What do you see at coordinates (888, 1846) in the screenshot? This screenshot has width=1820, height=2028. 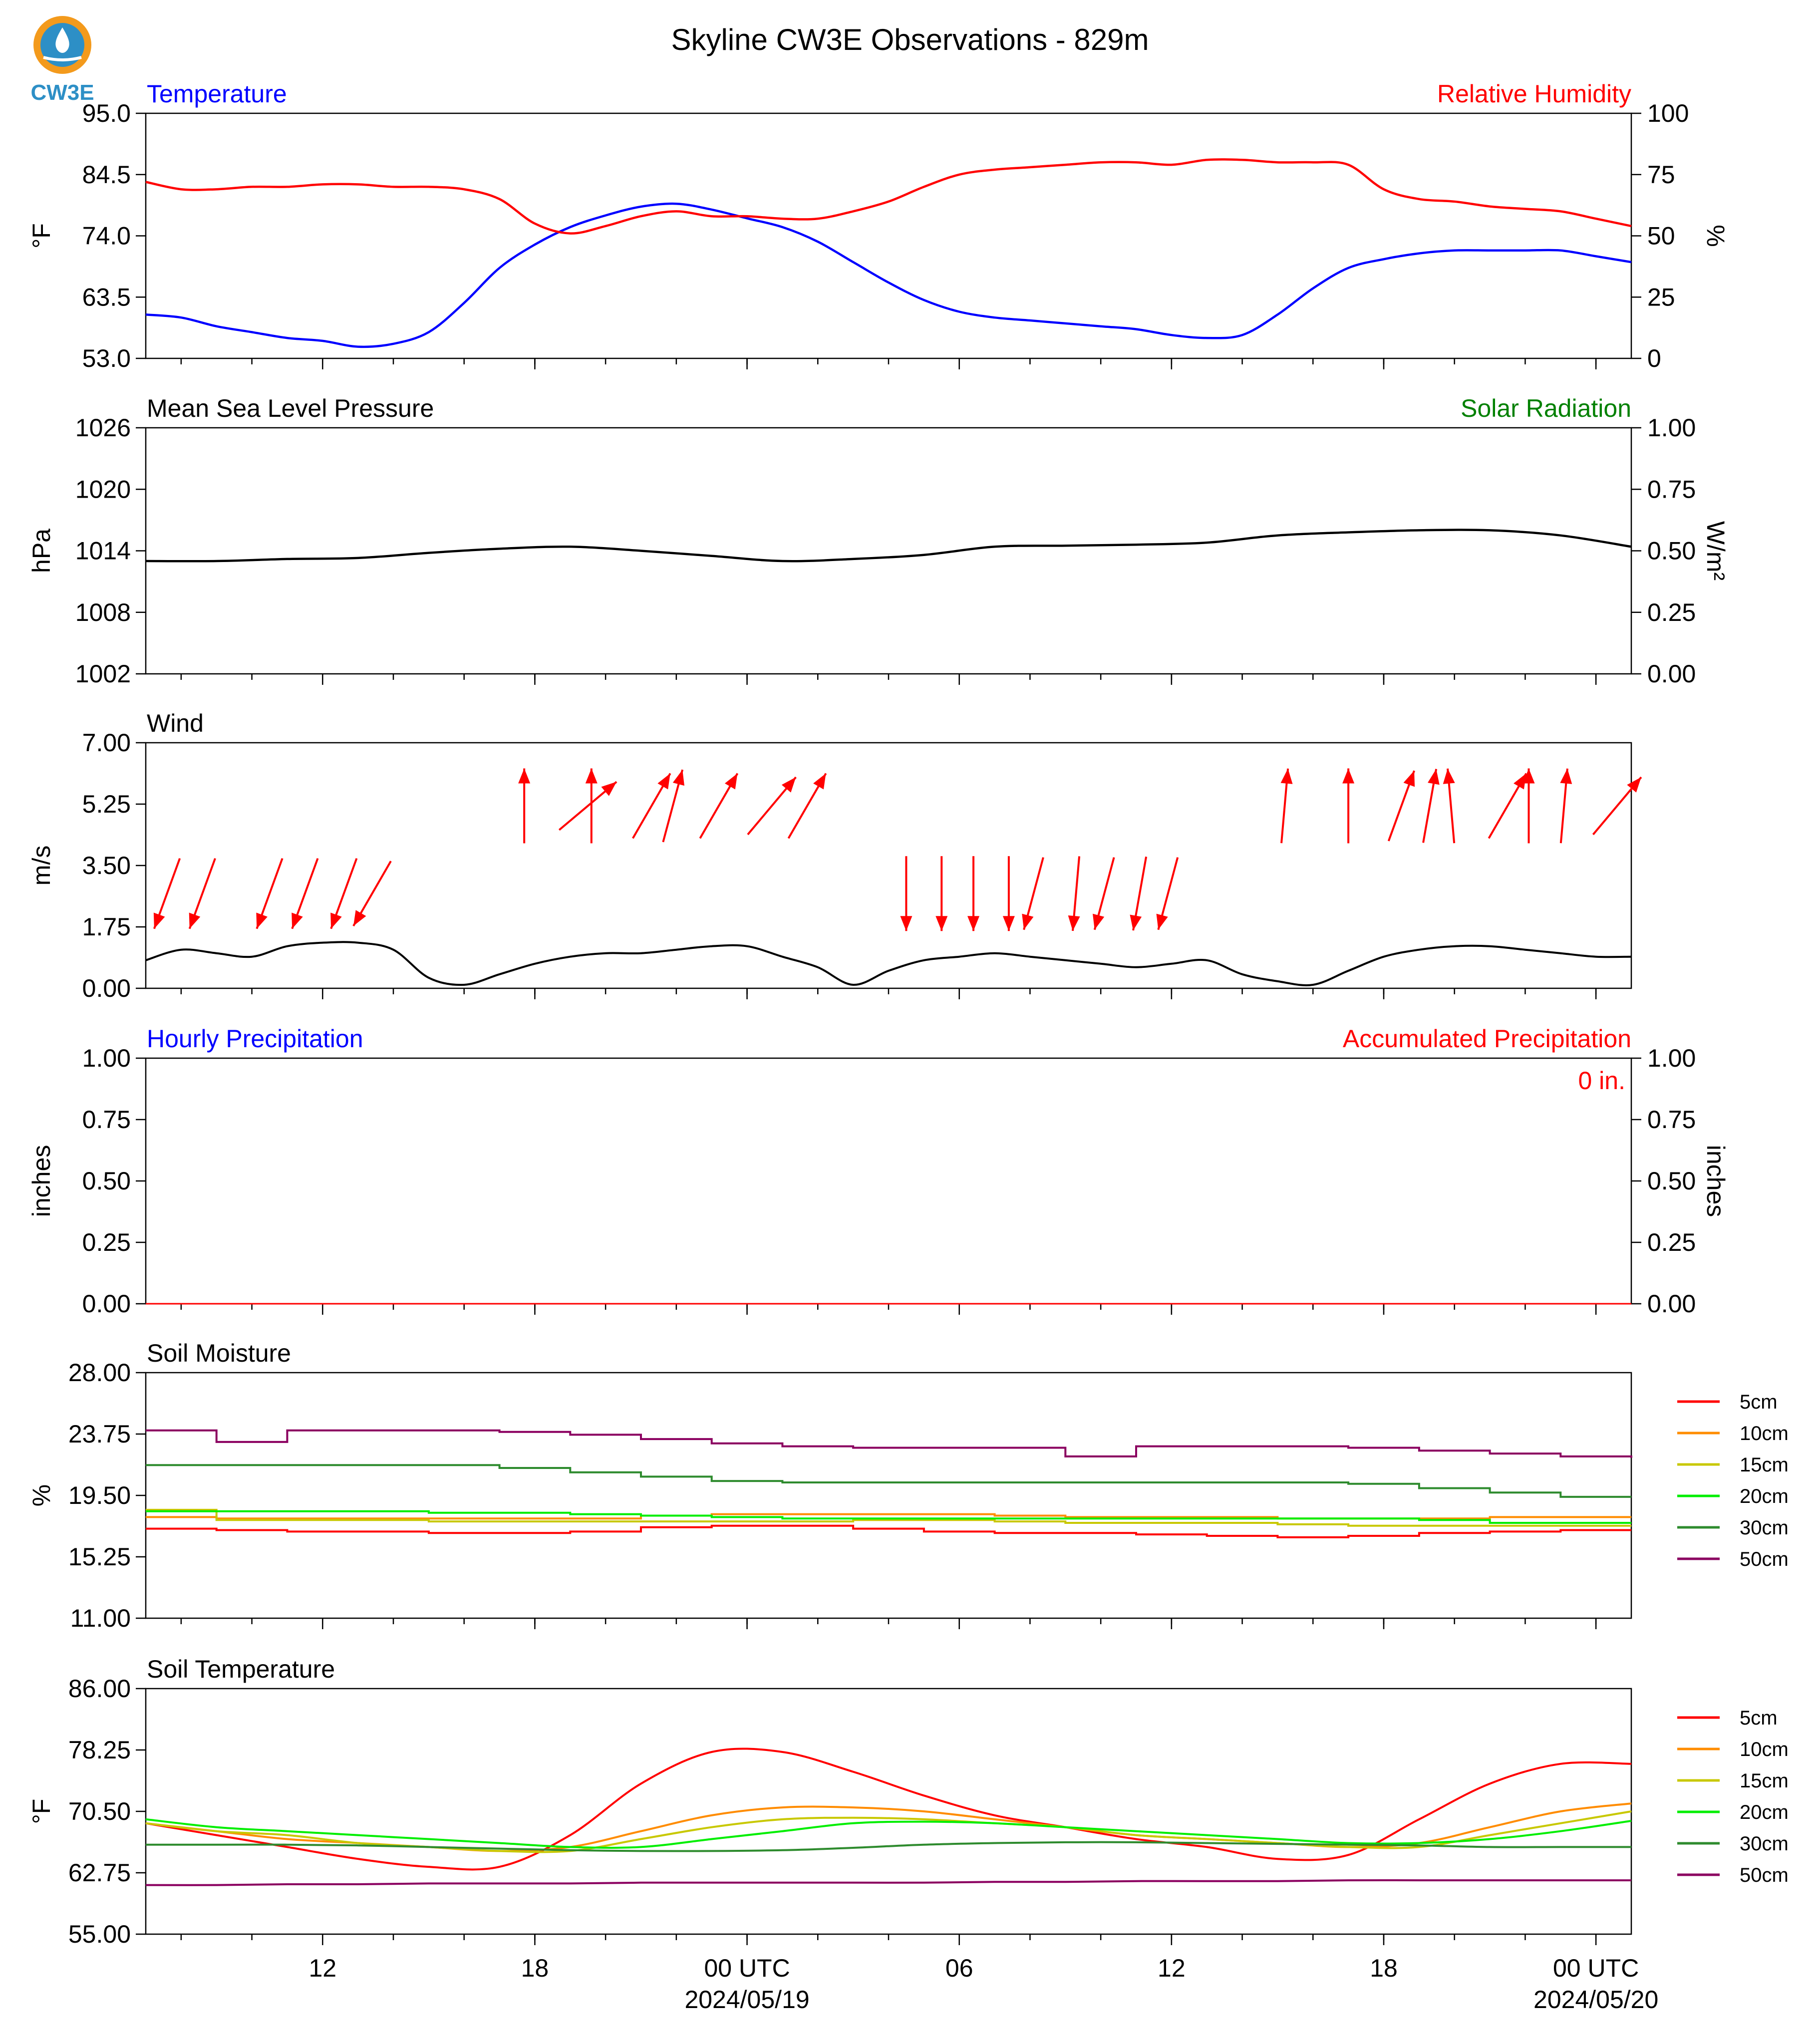 I see `series-line-soil-temperature-30cm` at bounding box center [888, 1846].